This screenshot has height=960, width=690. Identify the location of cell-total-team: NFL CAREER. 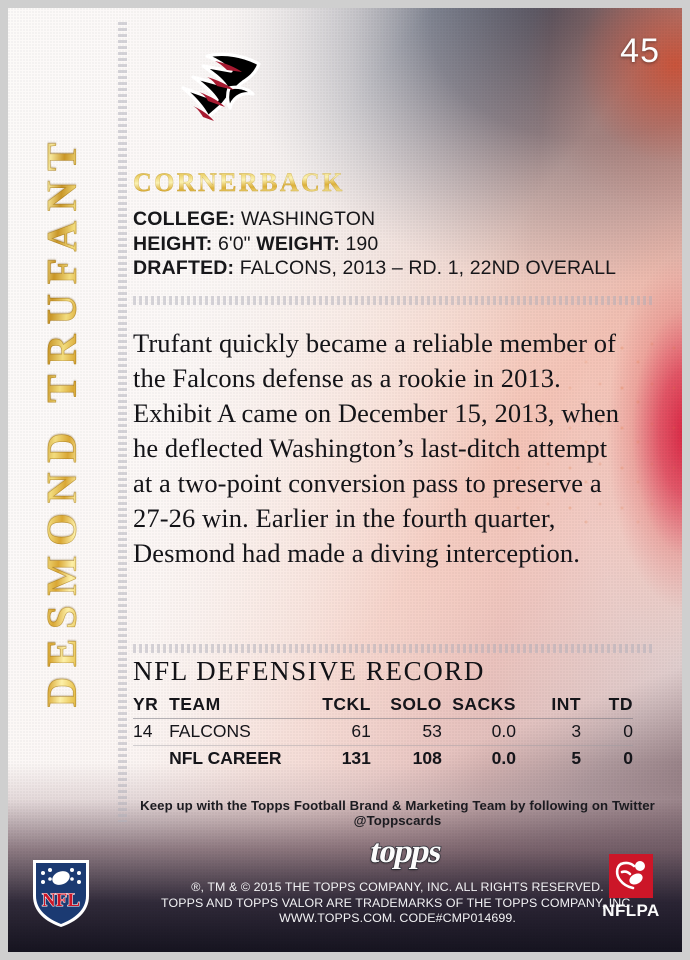
(225, 758).